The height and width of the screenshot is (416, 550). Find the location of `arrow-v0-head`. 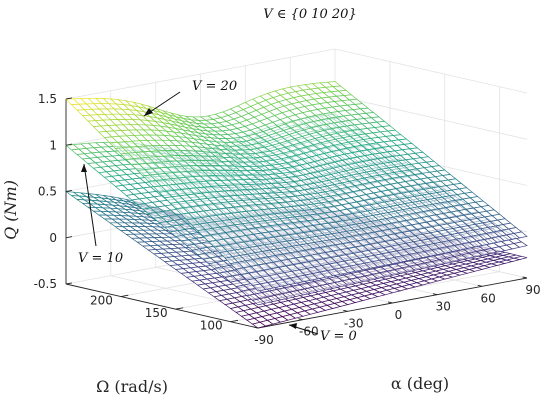

arrow-v0-head is located at coordinates (293, 326).